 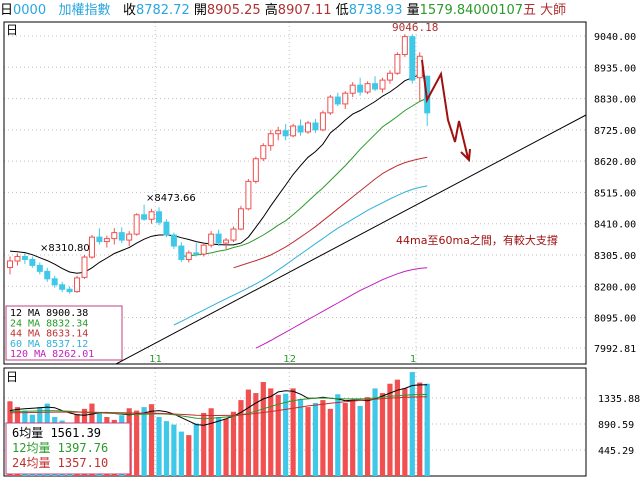 I want to click on stock-code: 0000, so click(x=30, y=10).